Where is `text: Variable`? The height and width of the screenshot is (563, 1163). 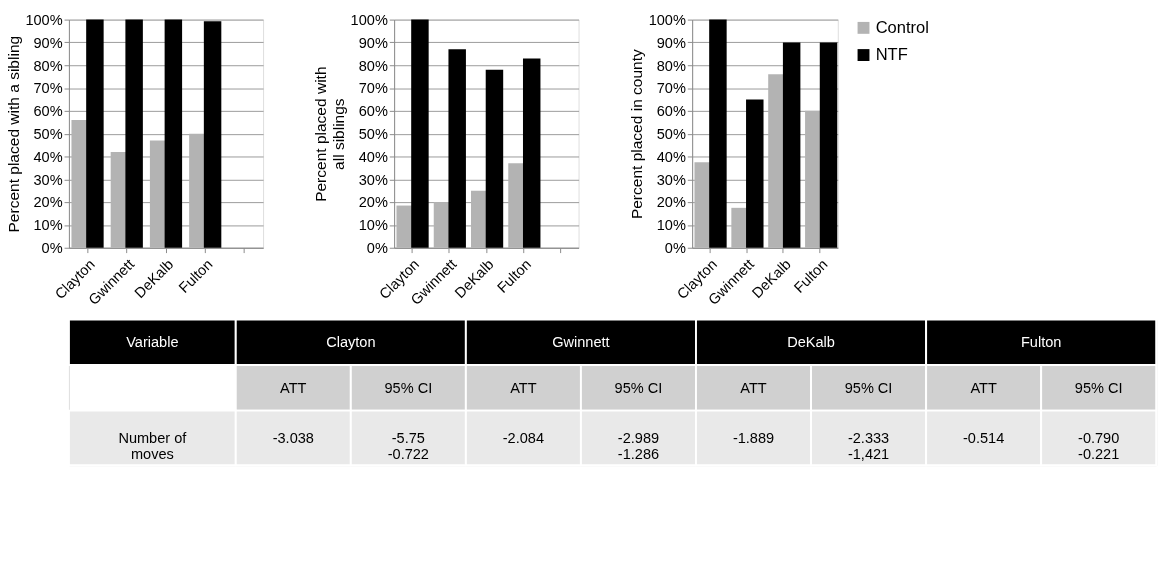
text: Variable is located at coordinates (152, 342).